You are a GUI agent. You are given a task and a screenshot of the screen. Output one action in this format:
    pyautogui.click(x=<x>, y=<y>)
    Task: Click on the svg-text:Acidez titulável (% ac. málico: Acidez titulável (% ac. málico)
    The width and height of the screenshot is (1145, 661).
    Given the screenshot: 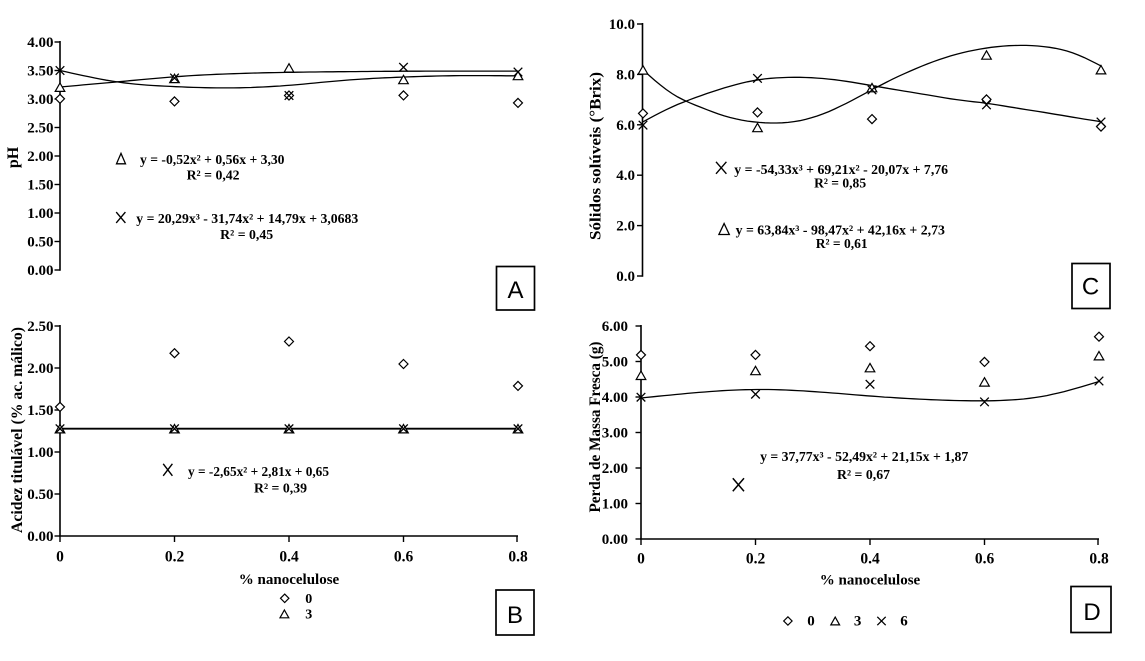 What is the action you would take?
    pyautogui.click(x=17, y=430)
    